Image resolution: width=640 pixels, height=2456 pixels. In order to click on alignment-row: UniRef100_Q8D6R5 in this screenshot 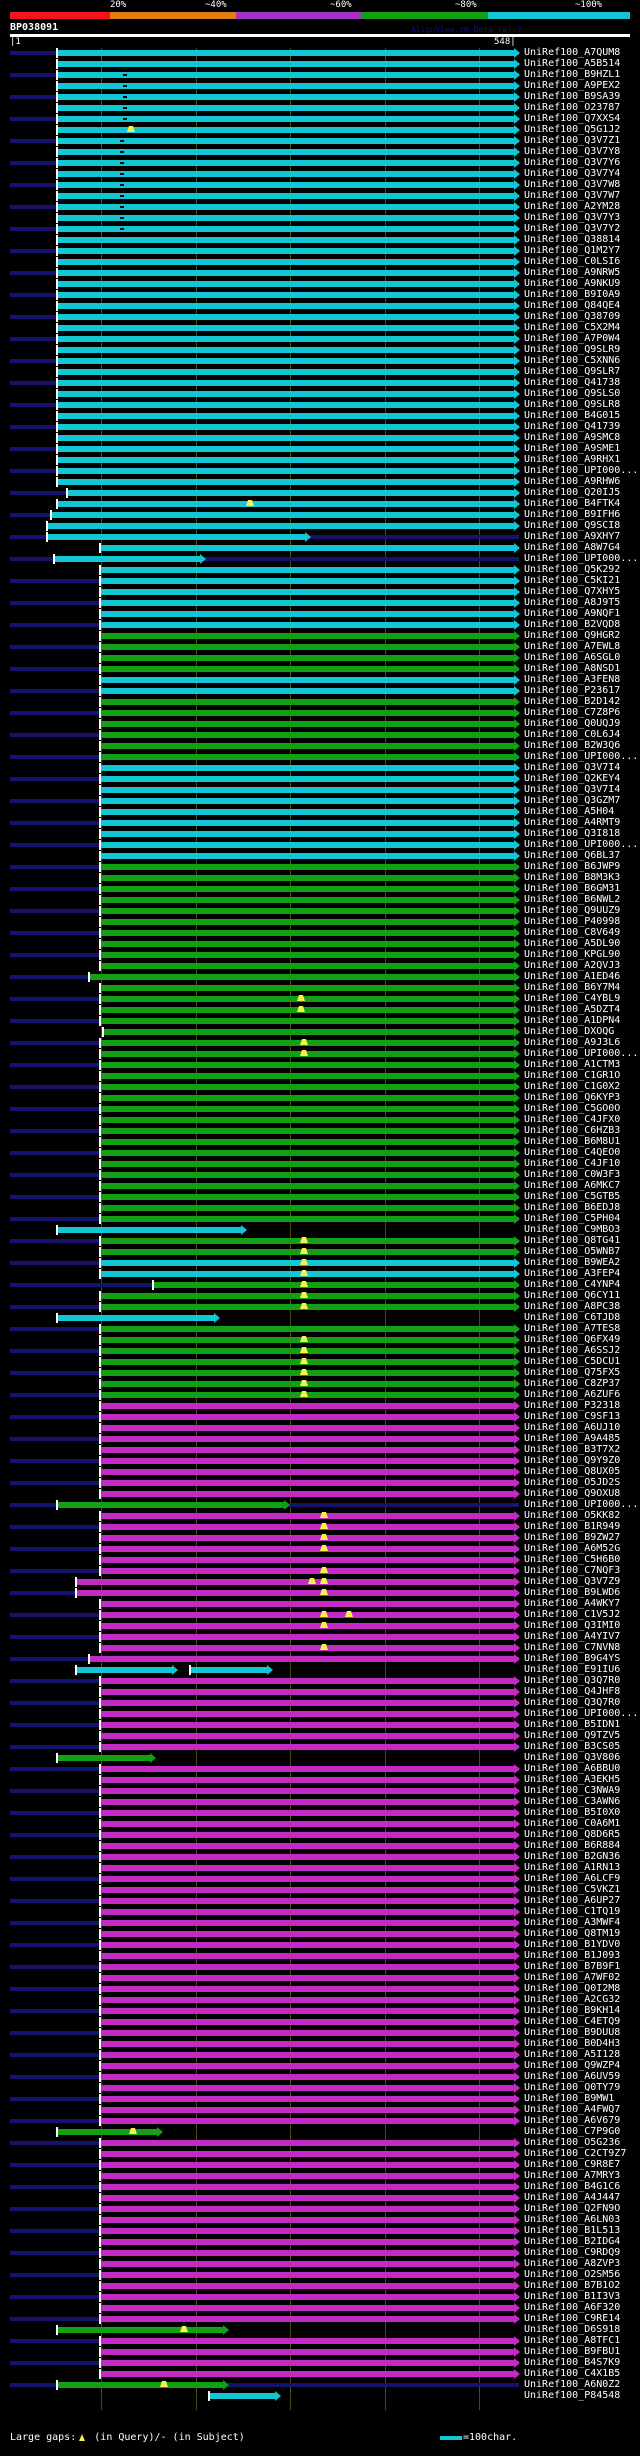, I will do `click(320, 1835)`.